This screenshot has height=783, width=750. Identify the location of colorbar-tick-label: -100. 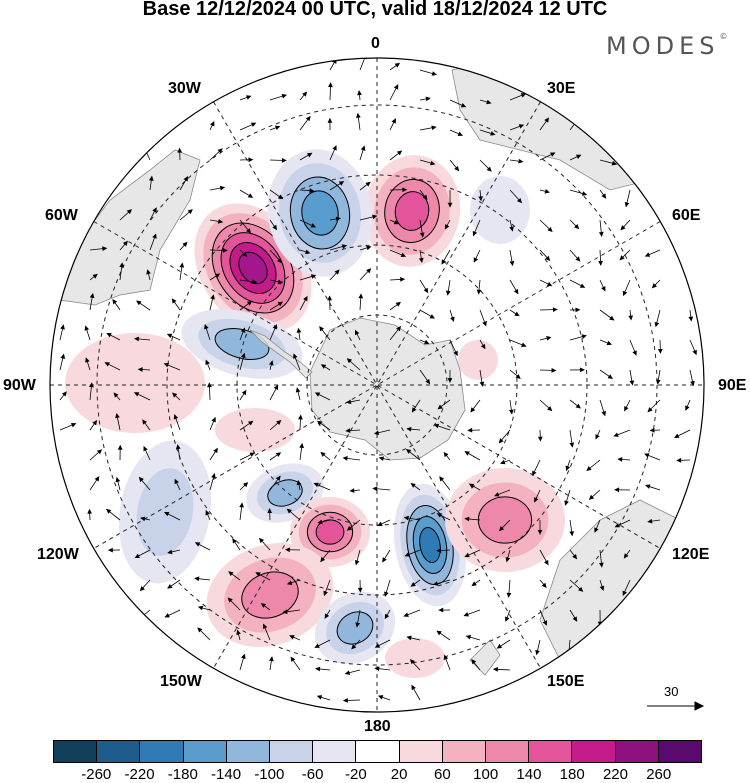
(269, 774).